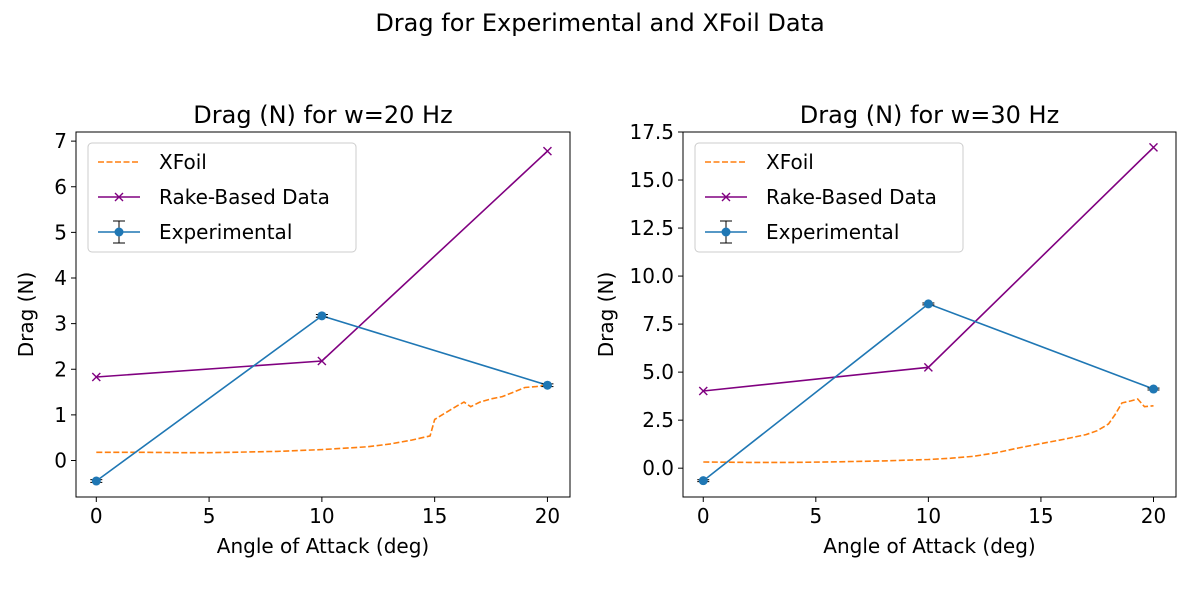  I want to click on y-tick-label: 5, so click(60, 232).